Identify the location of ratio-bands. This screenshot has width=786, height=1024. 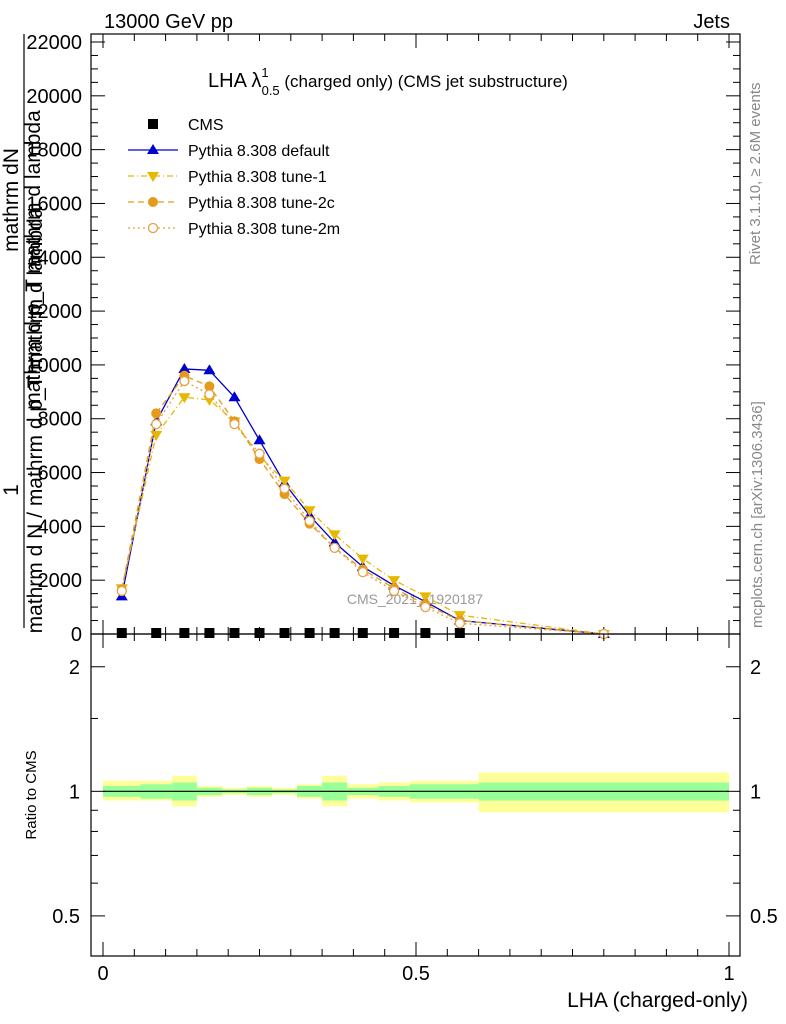
(416, 792).